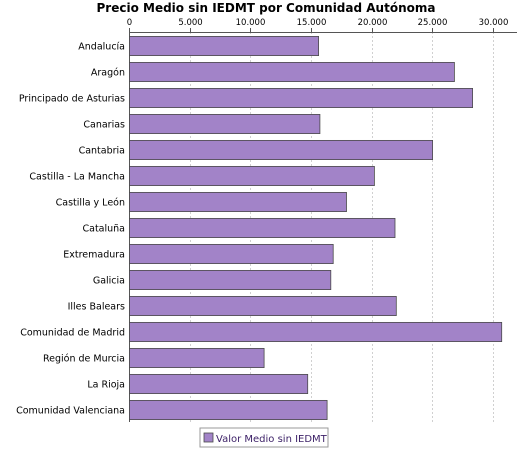 The height and width of the screenshot is (454, 525). I want to click on category-label: Cantabria, so click(102, 151).